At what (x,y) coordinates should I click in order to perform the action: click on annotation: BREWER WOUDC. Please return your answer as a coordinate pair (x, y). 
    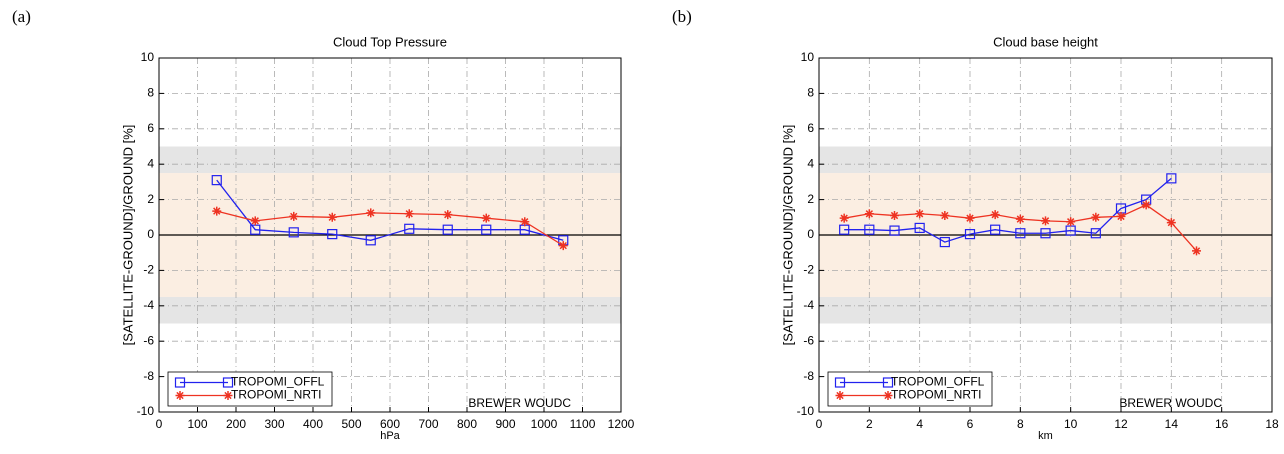
    Looking at the image, I should click on (519, 403).